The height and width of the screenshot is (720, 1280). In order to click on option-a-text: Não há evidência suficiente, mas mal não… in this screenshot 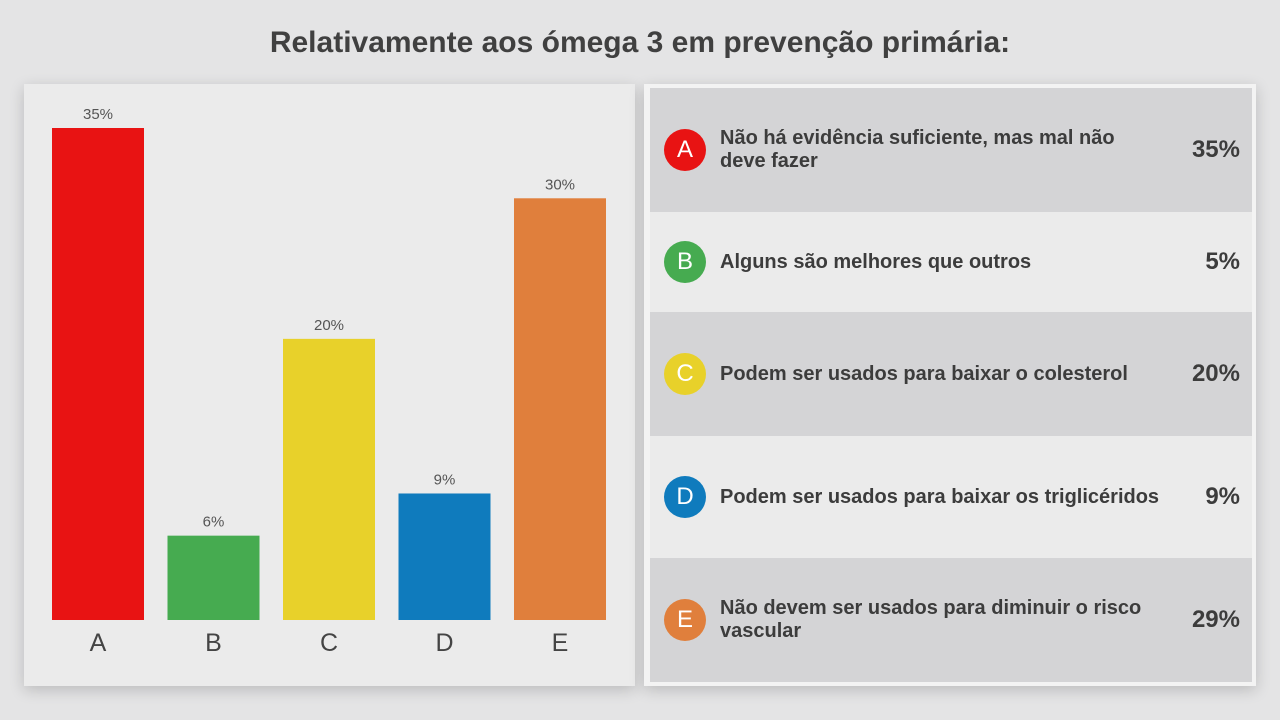, I will do `click(917, 149)`.